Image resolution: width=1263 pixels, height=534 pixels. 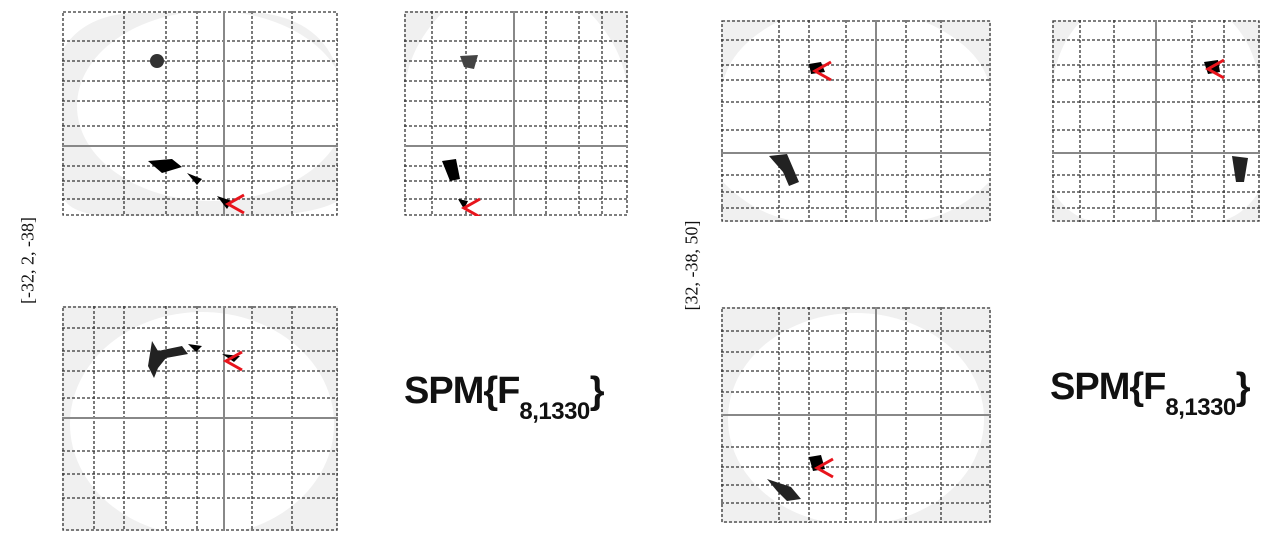 I want to click on left-axial-view, so click(x=200, y=418).